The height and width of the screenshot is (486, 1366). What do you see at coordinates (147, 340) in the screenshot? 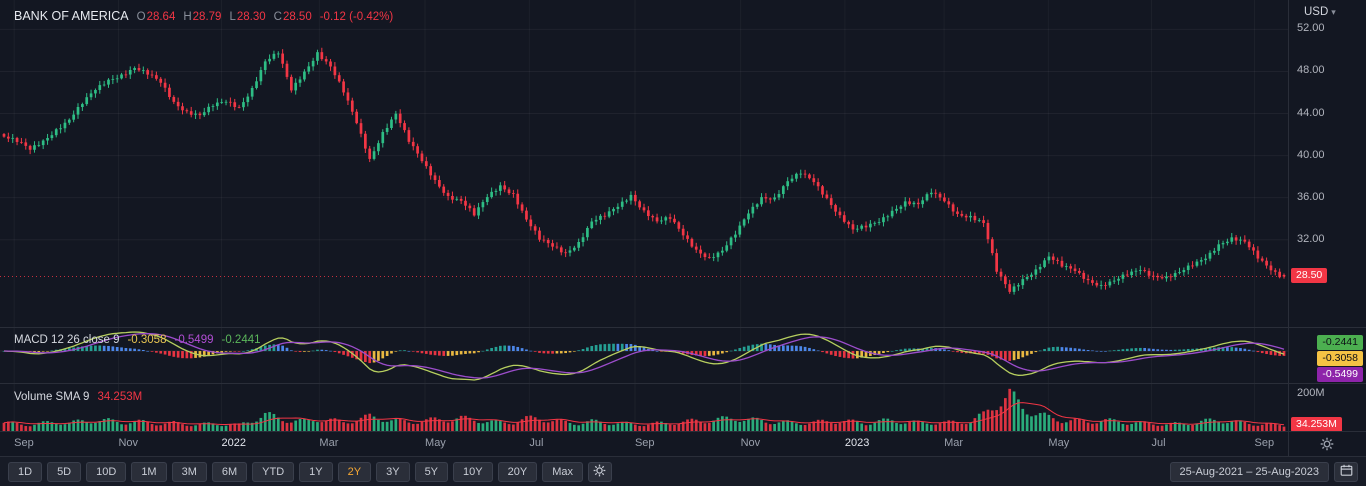
I see `macd-legend-value: -0.3058` at bounding box center [147, 340].